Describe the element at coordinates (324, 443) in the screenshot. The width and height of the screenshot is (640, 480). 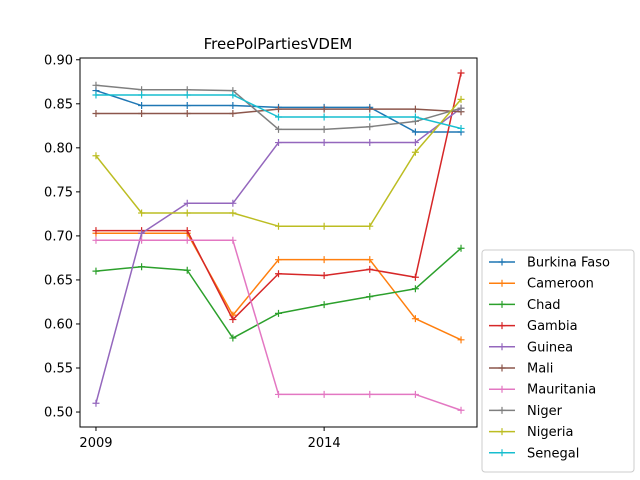
I see `x-tick-label-1: 2014` at that location.